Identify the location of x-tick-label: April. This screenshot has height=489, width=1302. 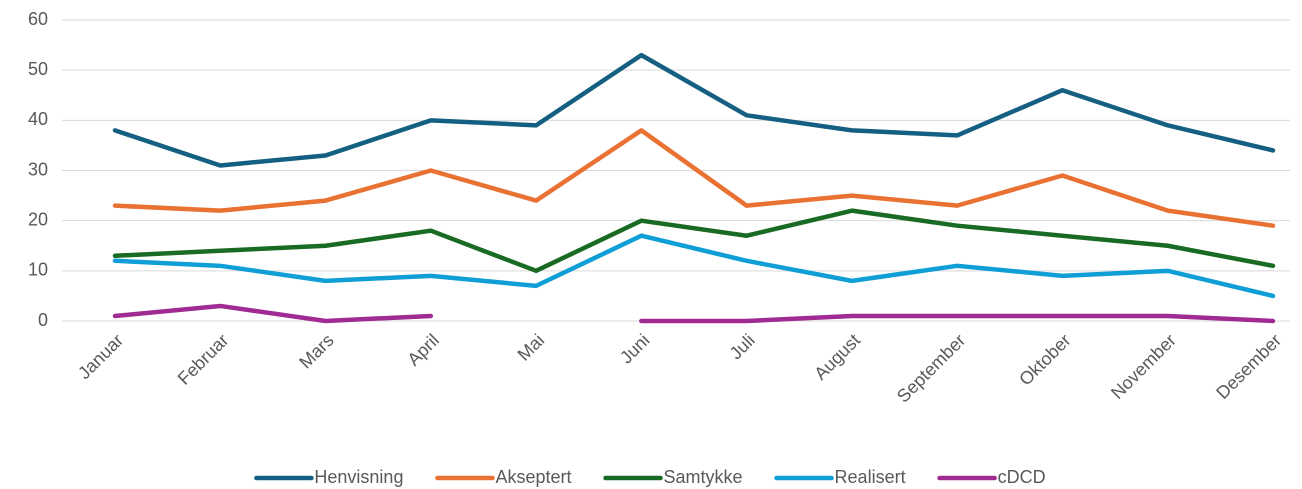
(423, 350).